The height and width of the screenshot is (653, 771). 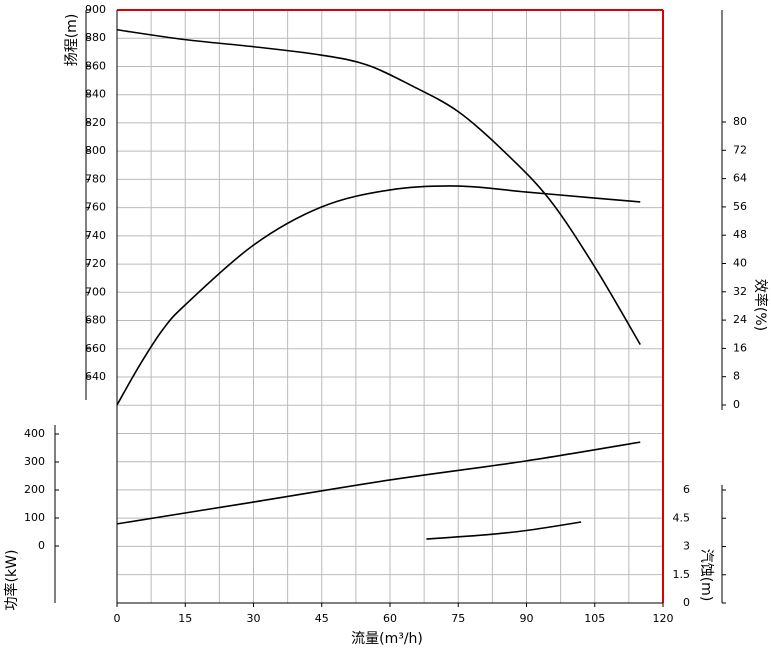 I want to click on y-tick-label: 880, so click(x=95, y=37).